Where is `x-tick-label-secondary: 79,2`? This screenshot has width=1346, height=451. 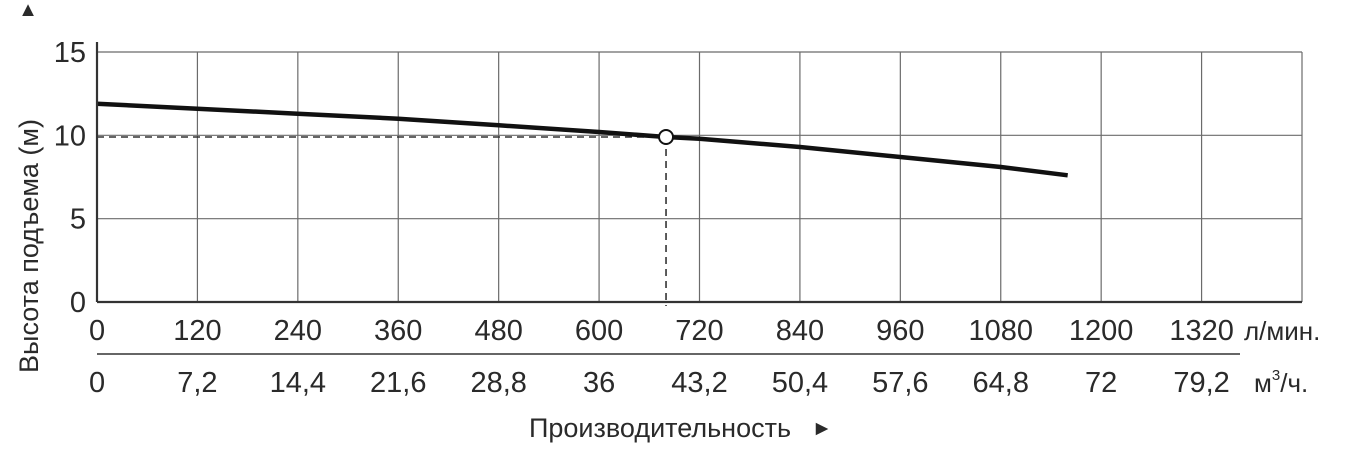 x-tick-label-secondary: 79,2 is located at coordinates (1201, 383).